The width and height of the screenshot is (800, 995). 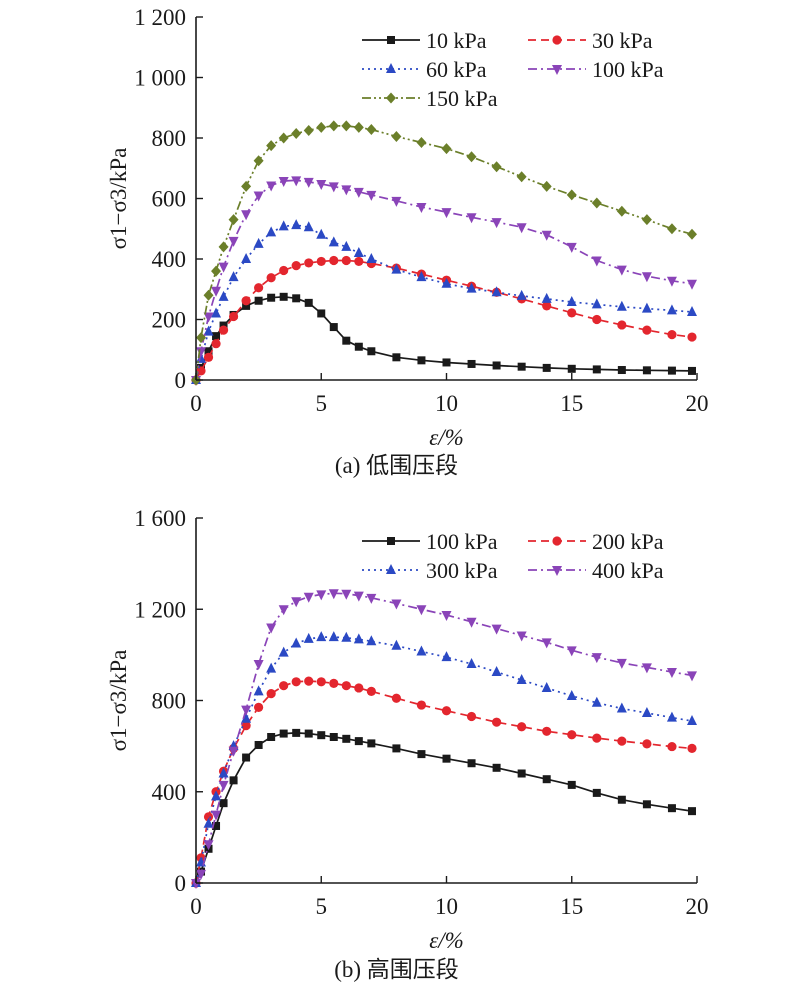 I want to click on legend-label: 60 kPa, so click(x=456, y=69).